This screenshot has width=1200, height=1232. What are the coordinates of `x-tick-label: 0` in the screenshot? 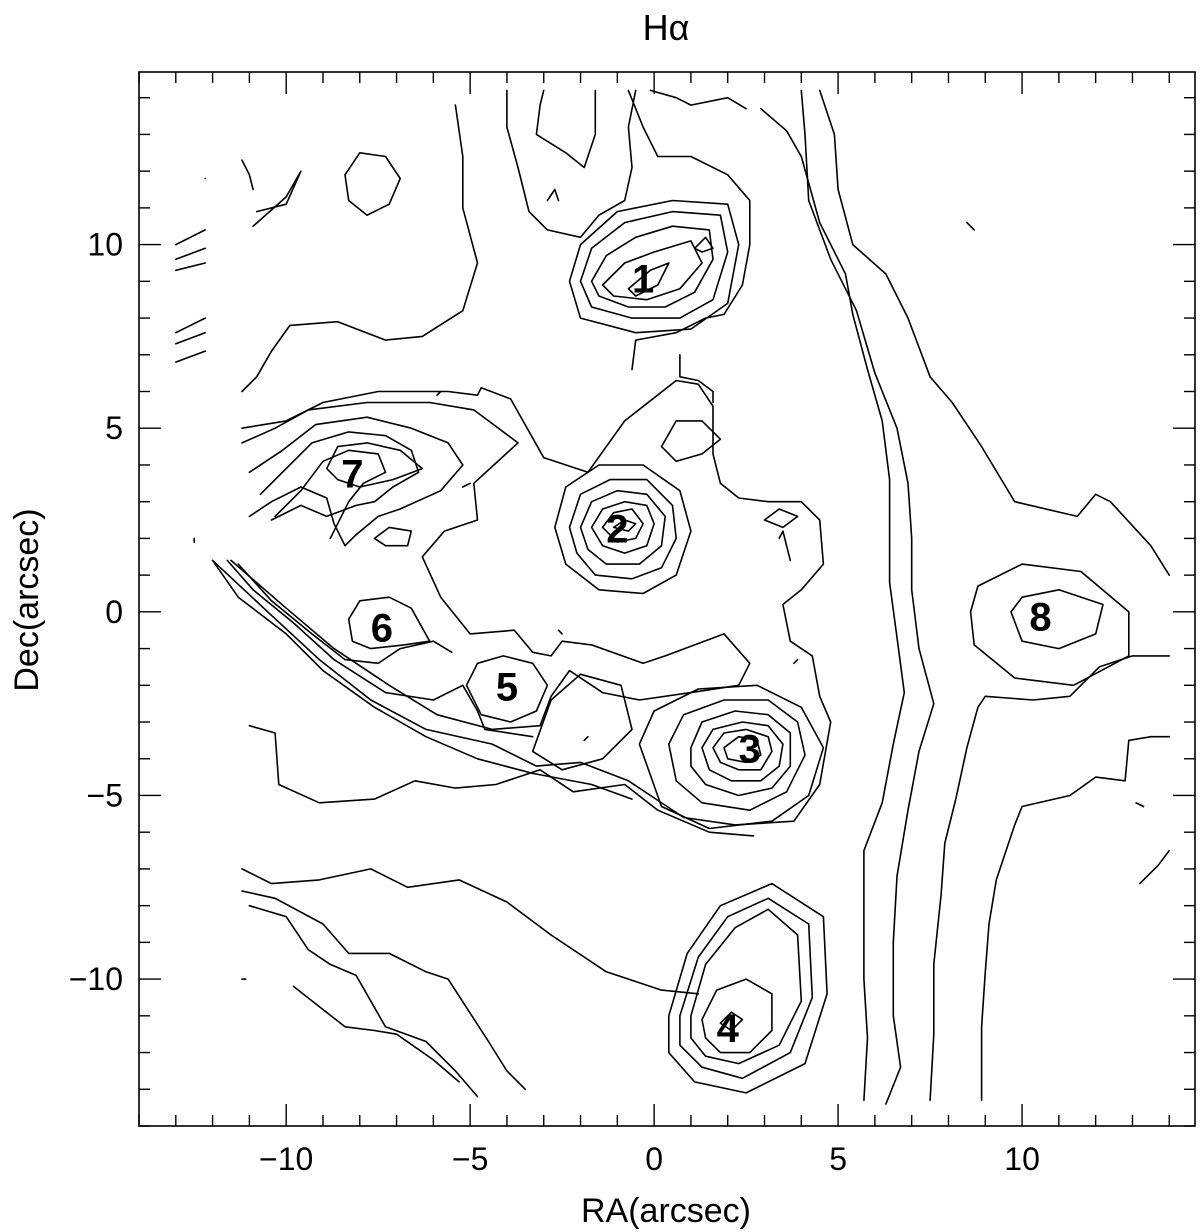 It's located at (654, 1159).